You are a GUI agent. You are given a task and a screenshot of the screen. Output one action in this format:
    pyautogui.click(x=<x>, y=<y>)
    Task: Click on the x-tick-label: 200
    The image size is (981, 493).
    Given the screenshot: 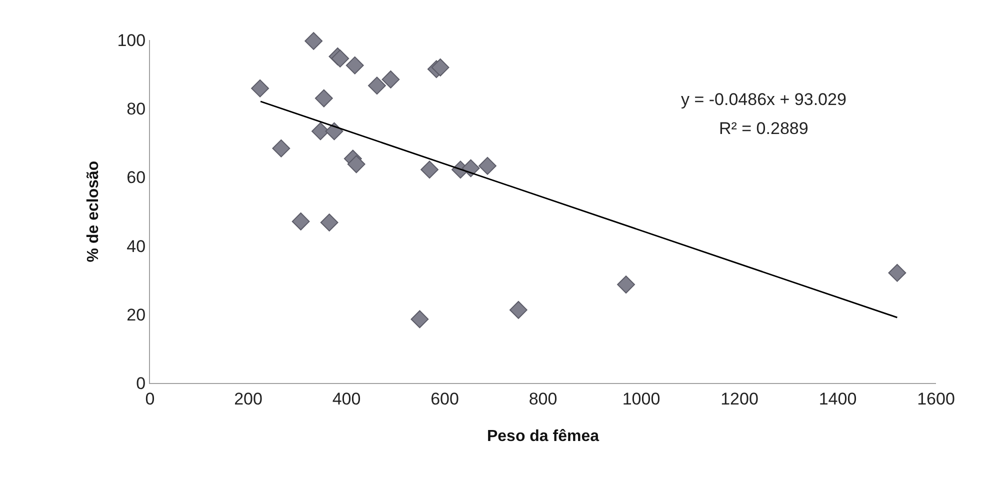 What is the action you would take?
    pyautogui.click(x=248, y=398)
    